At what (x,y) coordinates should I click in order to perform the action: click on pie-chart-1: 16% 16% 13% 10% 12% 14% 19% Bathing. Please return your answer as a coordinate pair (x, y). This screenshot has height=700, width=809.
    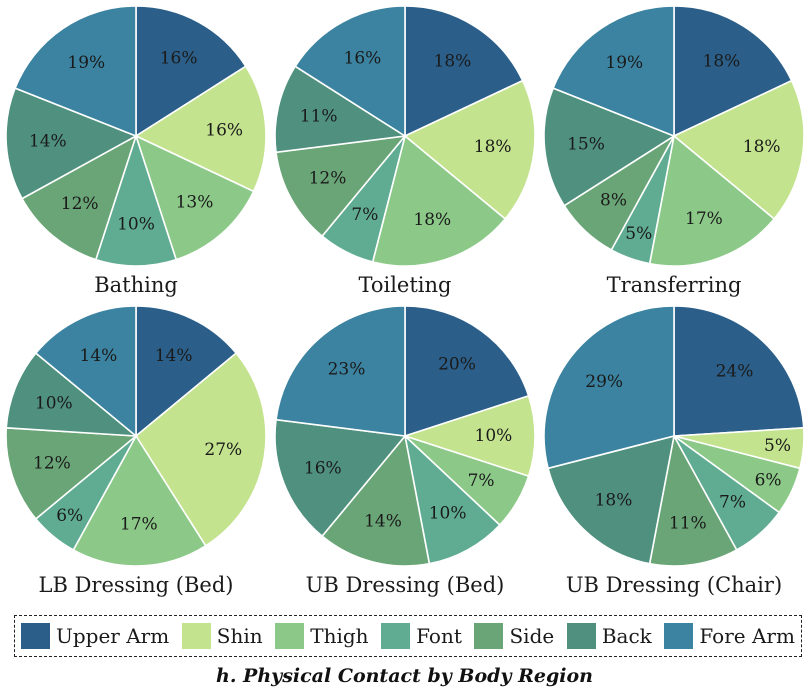
    Looking at the image, I should click on (136, 151).